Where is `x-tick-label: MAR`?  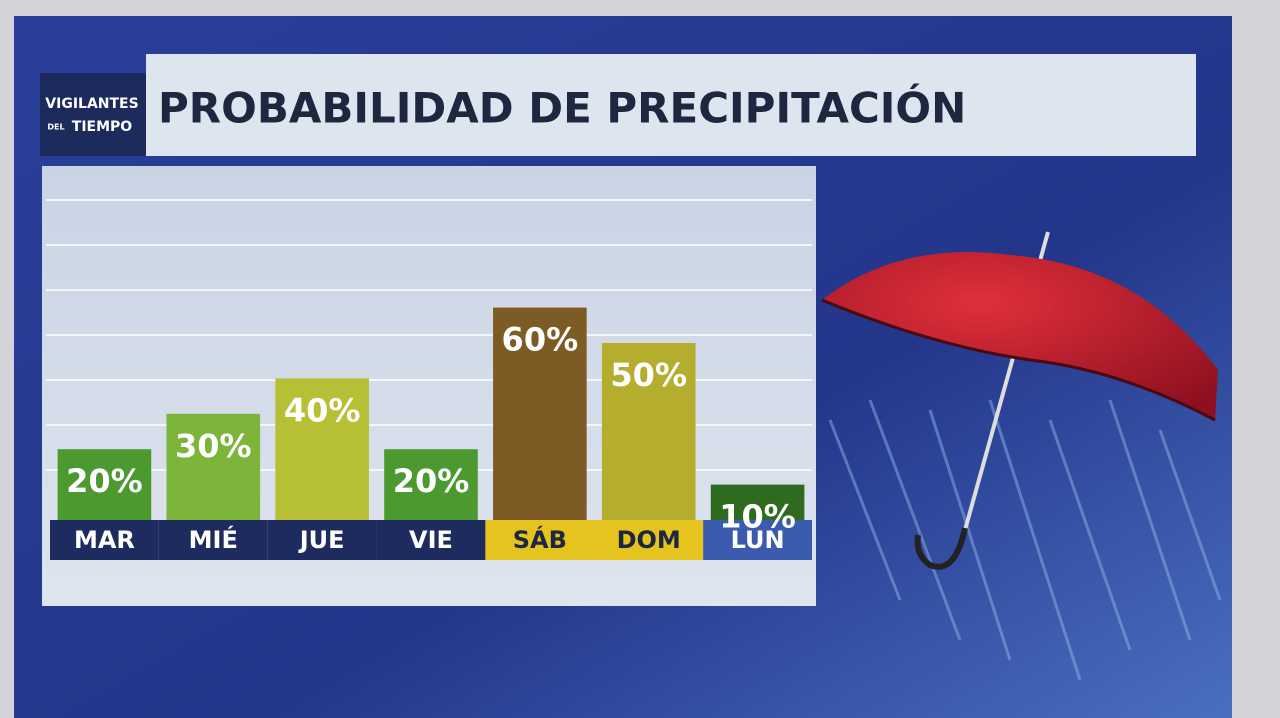 x-tick-label: MAR is located at coordinates (104, 540).